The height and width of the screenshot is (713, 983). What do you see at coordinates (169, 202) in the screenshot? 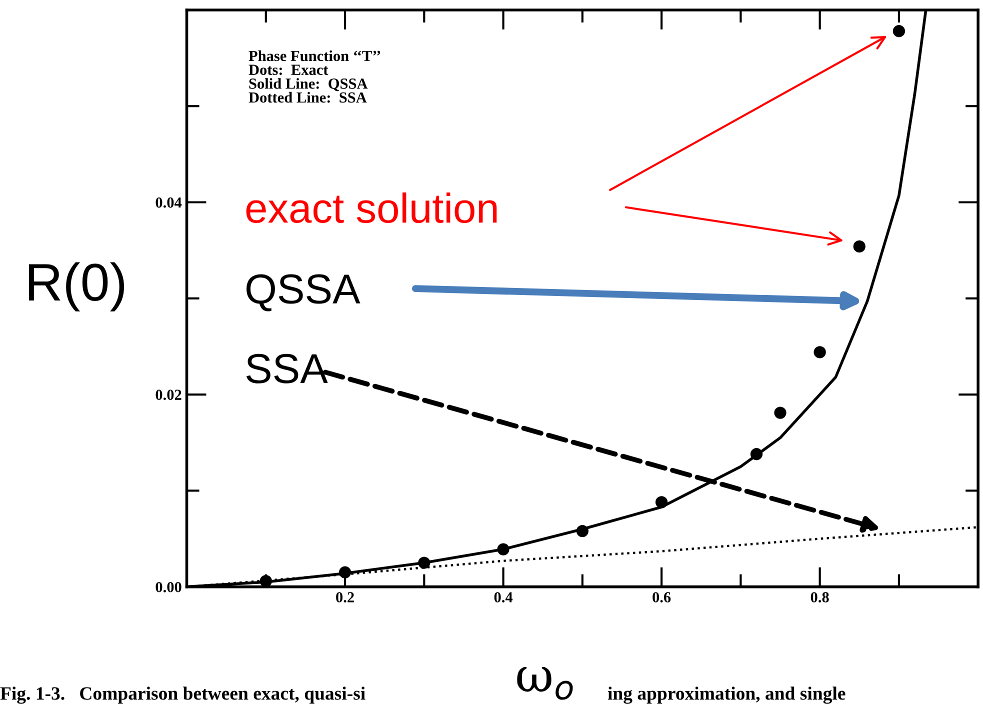
I see `y-tick-label: 0.04` at bounding box center [169, 202].